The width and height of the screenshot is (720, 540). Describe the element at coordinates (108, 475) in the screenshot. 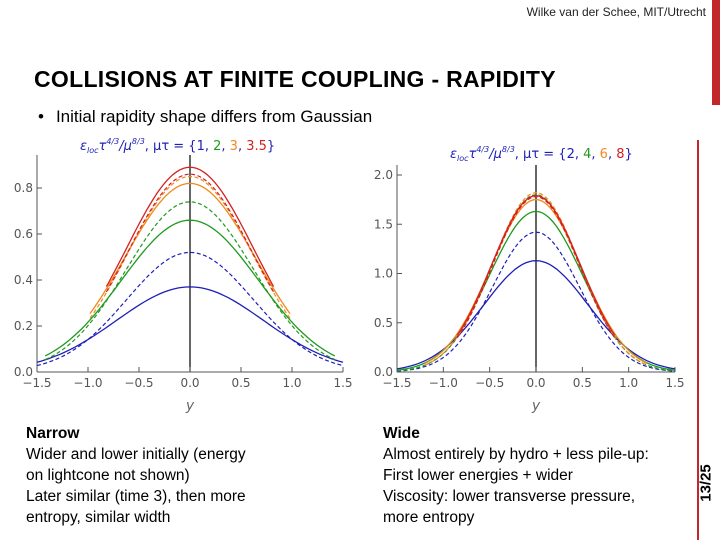

I see `caption-left-line: on lightcone not shown)` at that location.